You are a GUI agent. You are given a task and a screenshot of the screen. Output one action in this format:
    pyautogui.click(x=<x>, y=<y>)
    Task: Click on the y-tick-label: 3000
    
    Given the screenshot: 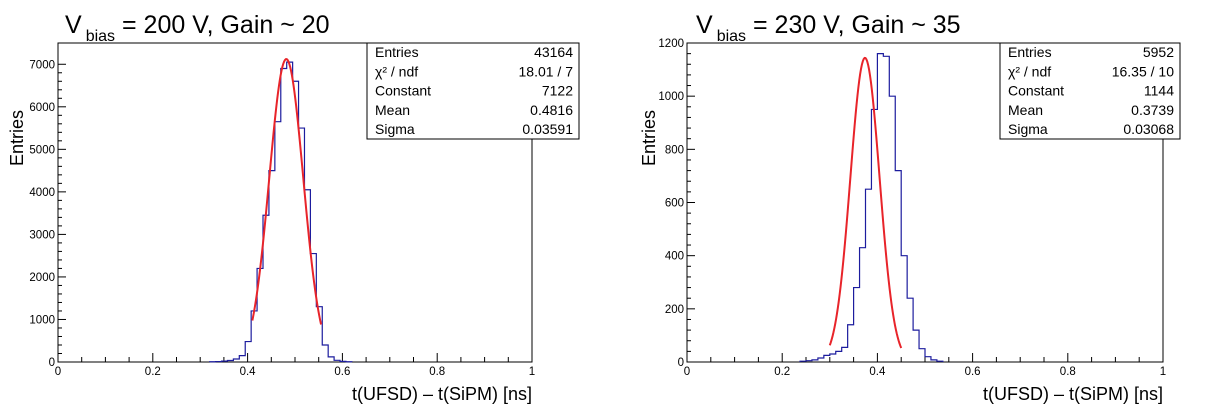 What is the action you would take?
    pyautogui.click(x=42, y=235)
    